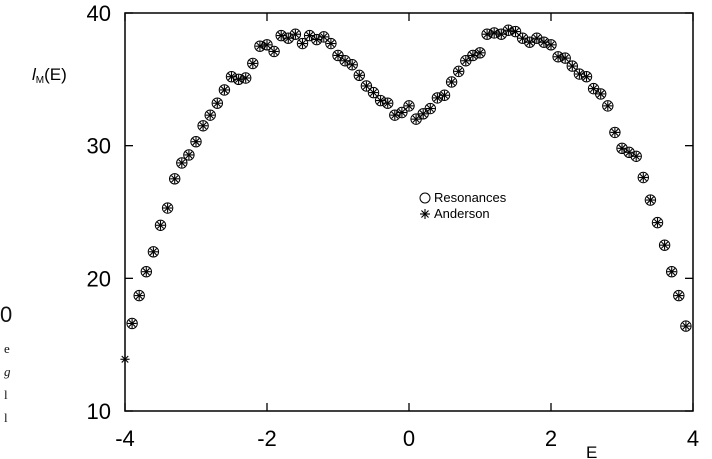  I want to click on legend-asterisk-glyph, so click(425, 214).